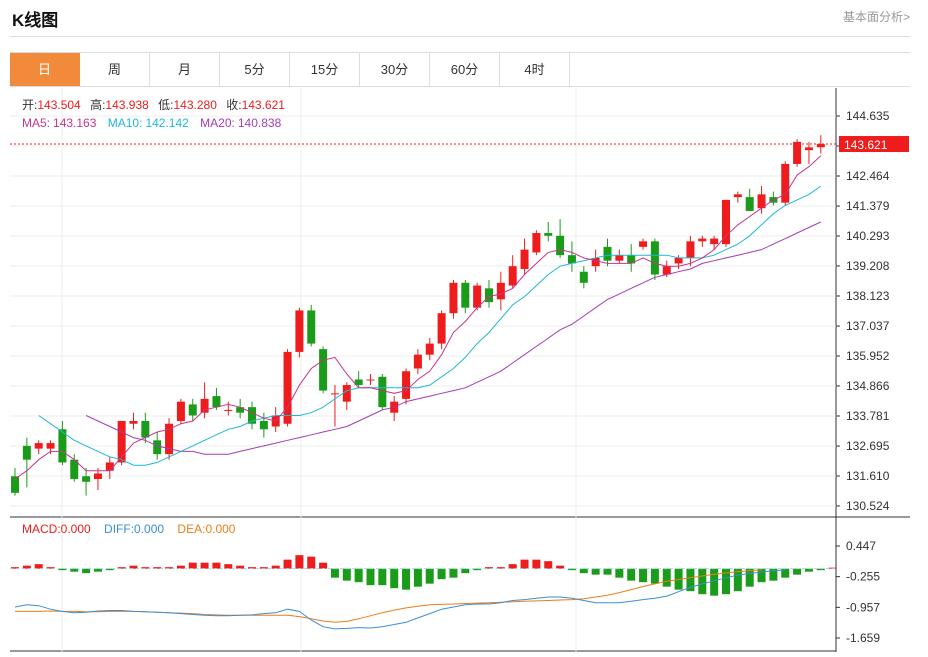 Image resolution: width=928 pixels, height=657 pixels. I want to click on tab-60min: 60分, so click(465, 69).